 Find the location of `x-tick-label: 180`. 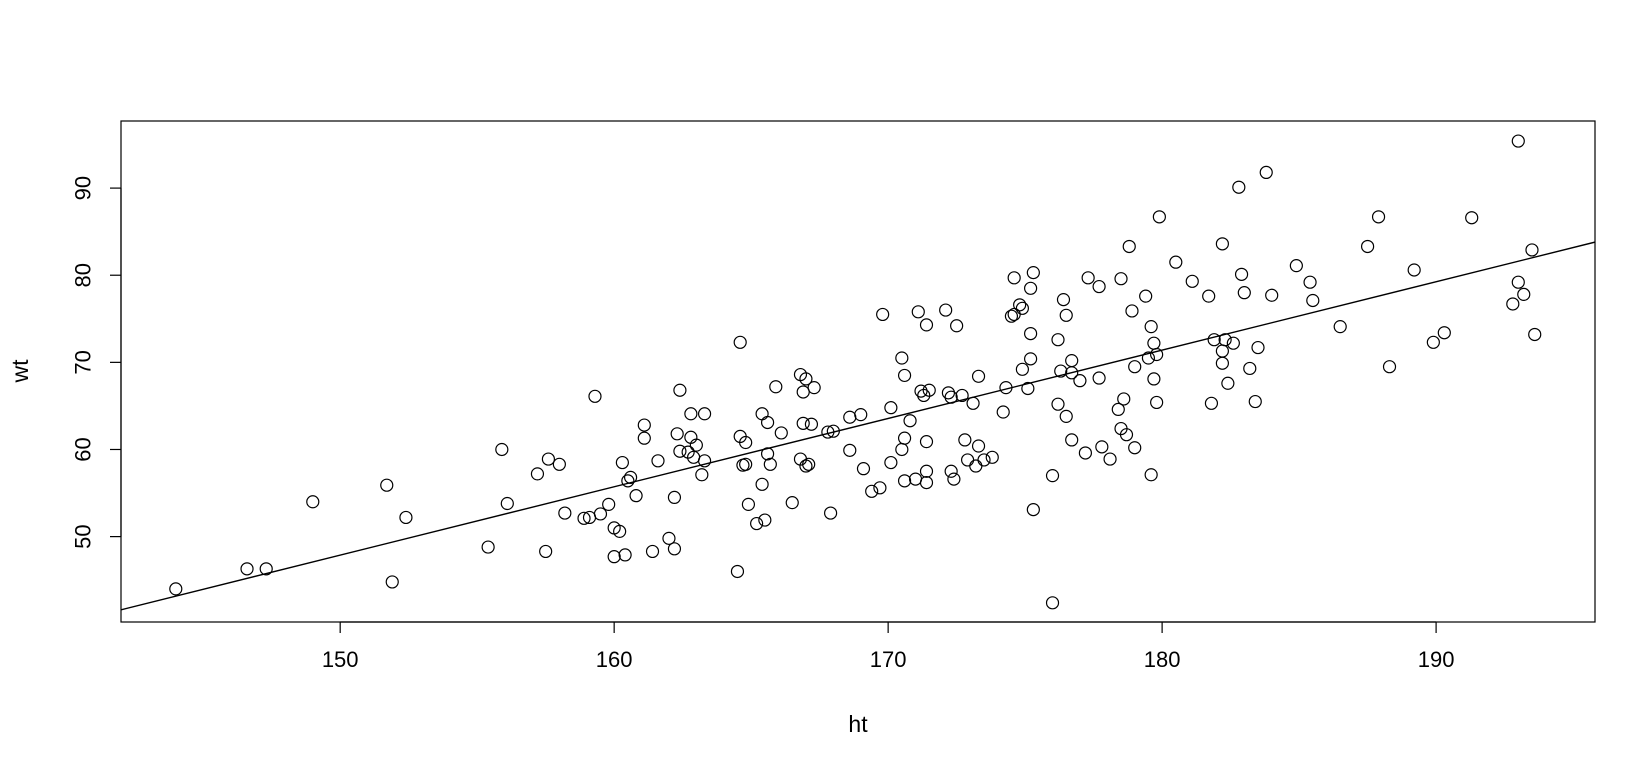

x-tick-label: 180 is located at coordinates (1162, 659).